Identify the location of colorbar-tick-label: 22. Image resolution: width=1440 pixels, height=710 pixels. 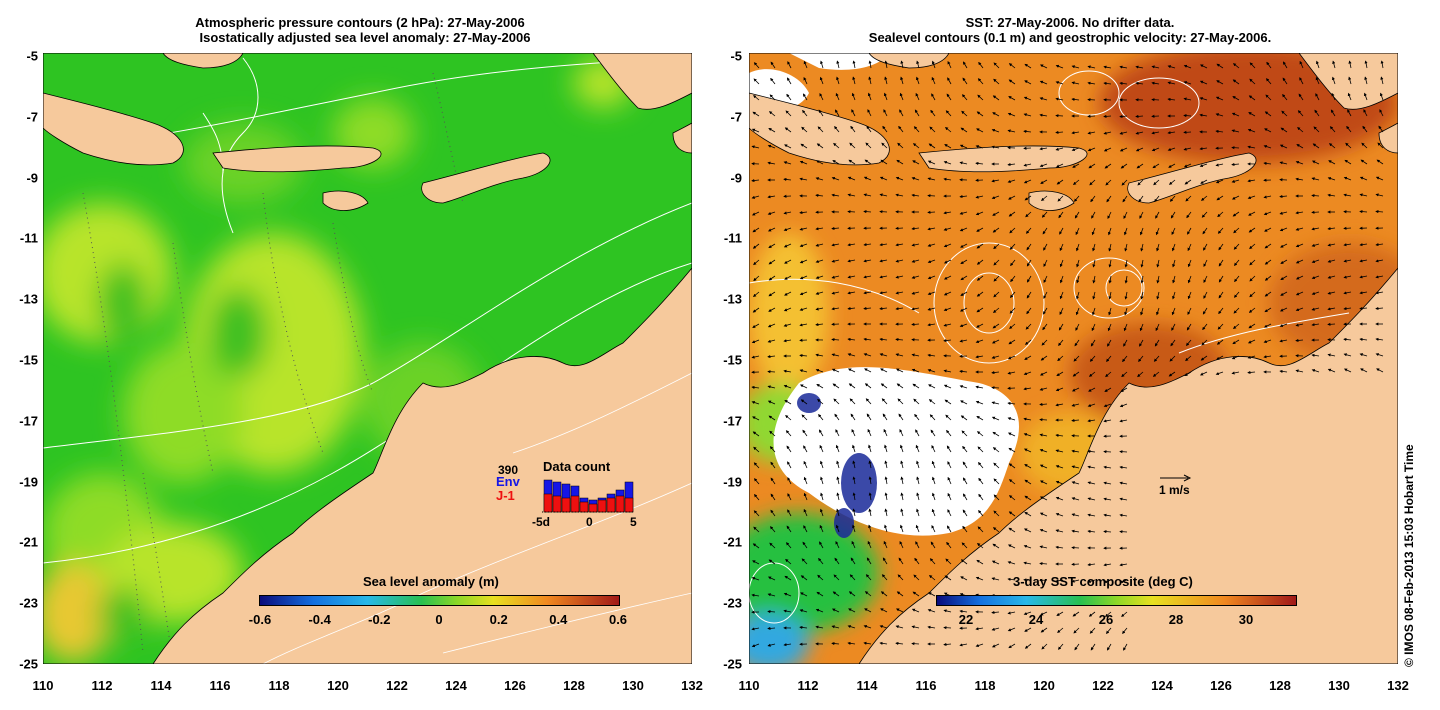
(966, 619).